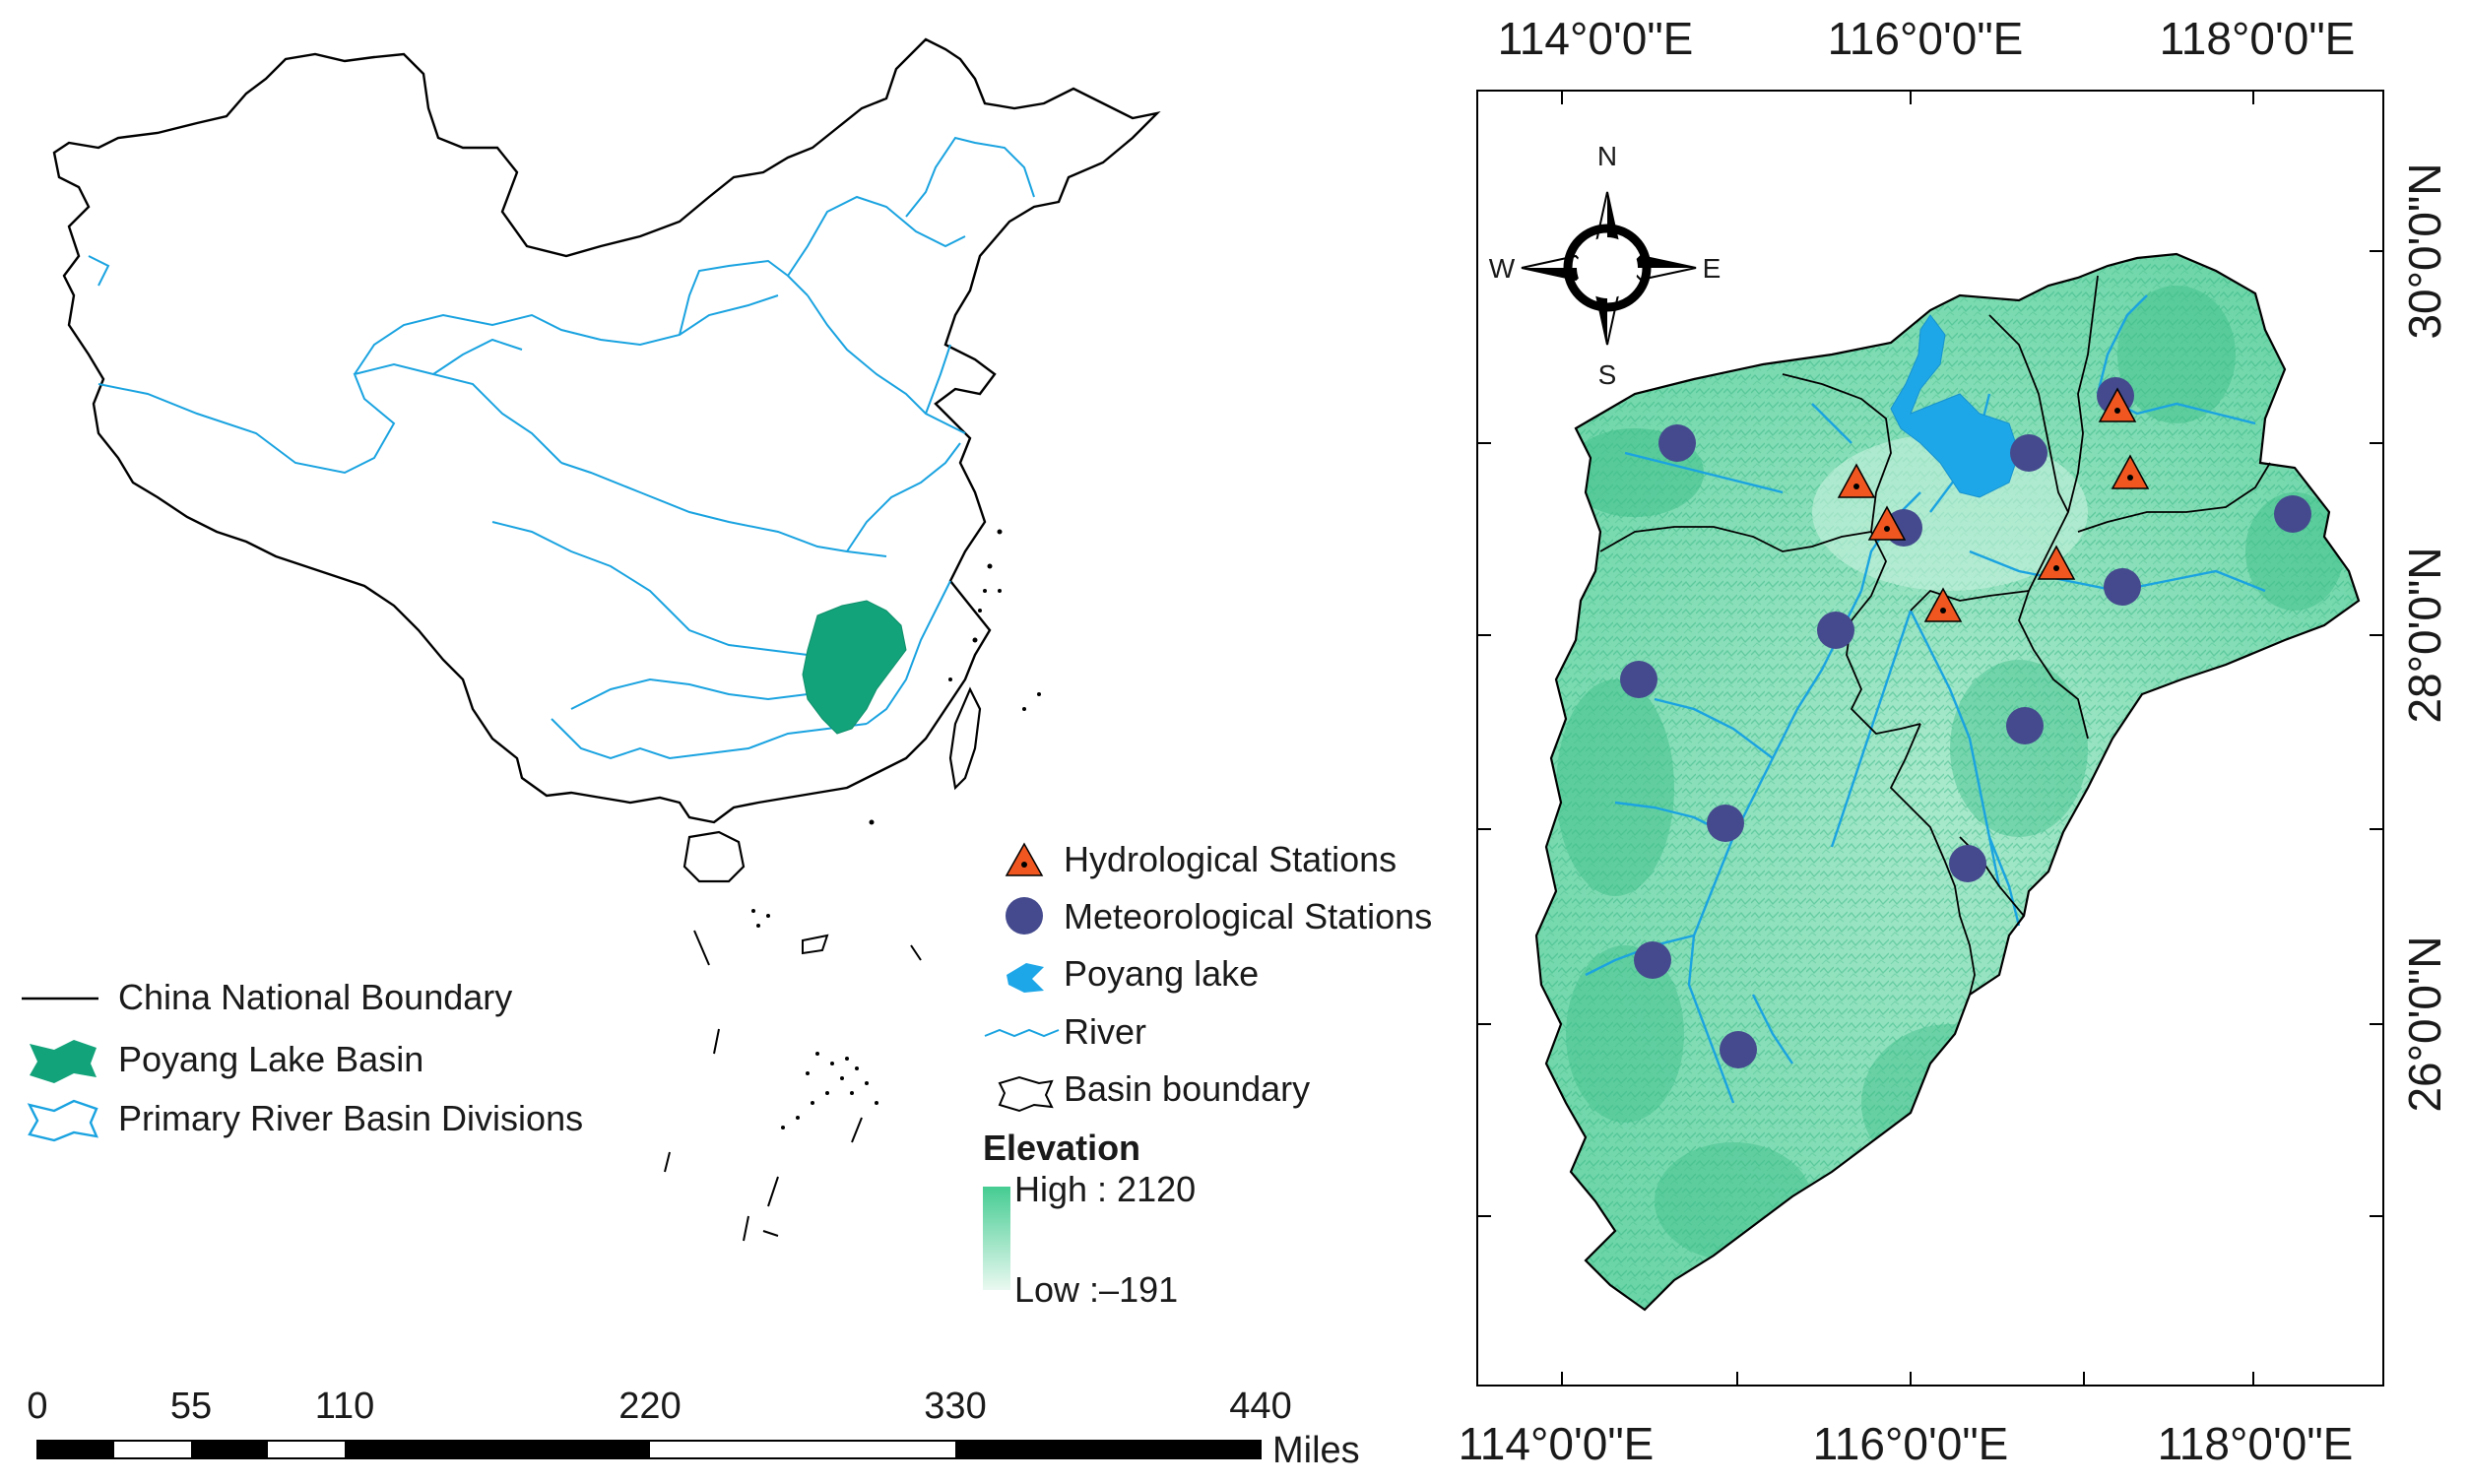 The image size is (2469, 1484). Describe the element at coordinates (191, 1406) in the screenshot. I see `scale-tick-55: 55` at that location.